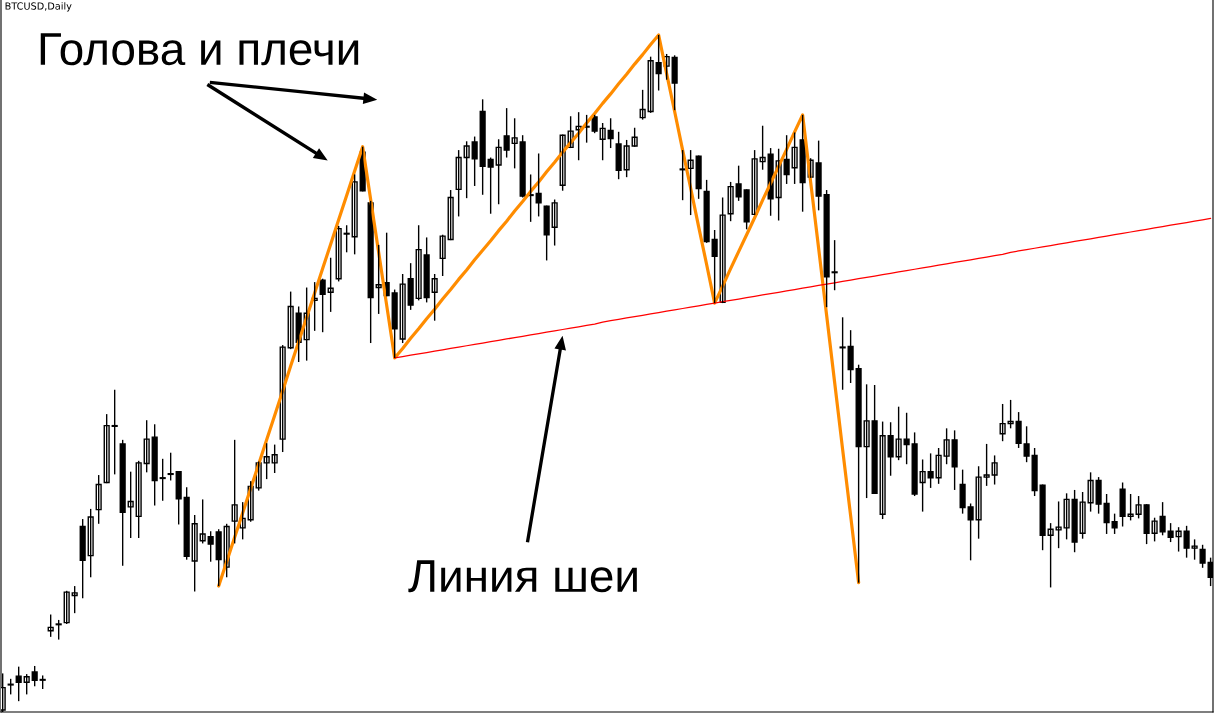  Describe the element at coordinates (38, 7) in the screenshot. I see `chart-title: BTCUSD,Daily` at that location.